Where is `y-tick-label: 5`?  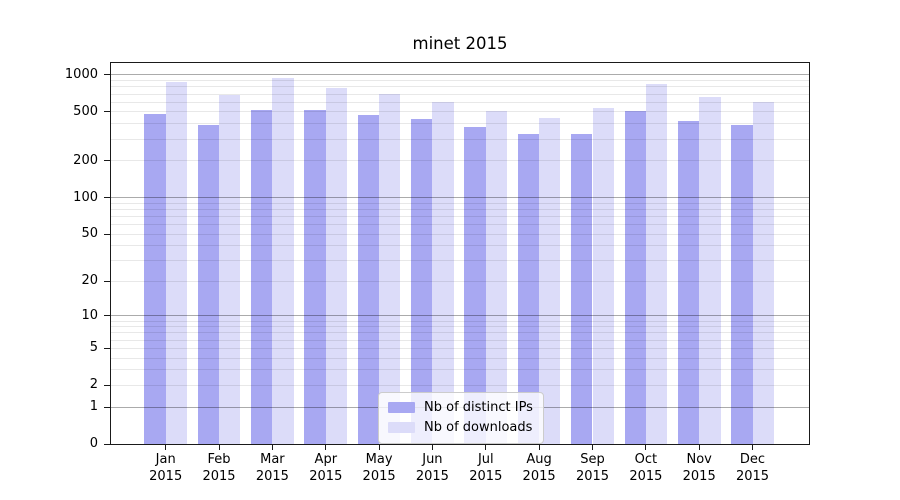 y-tick-label: 5 is located at coordinates (93, 348).